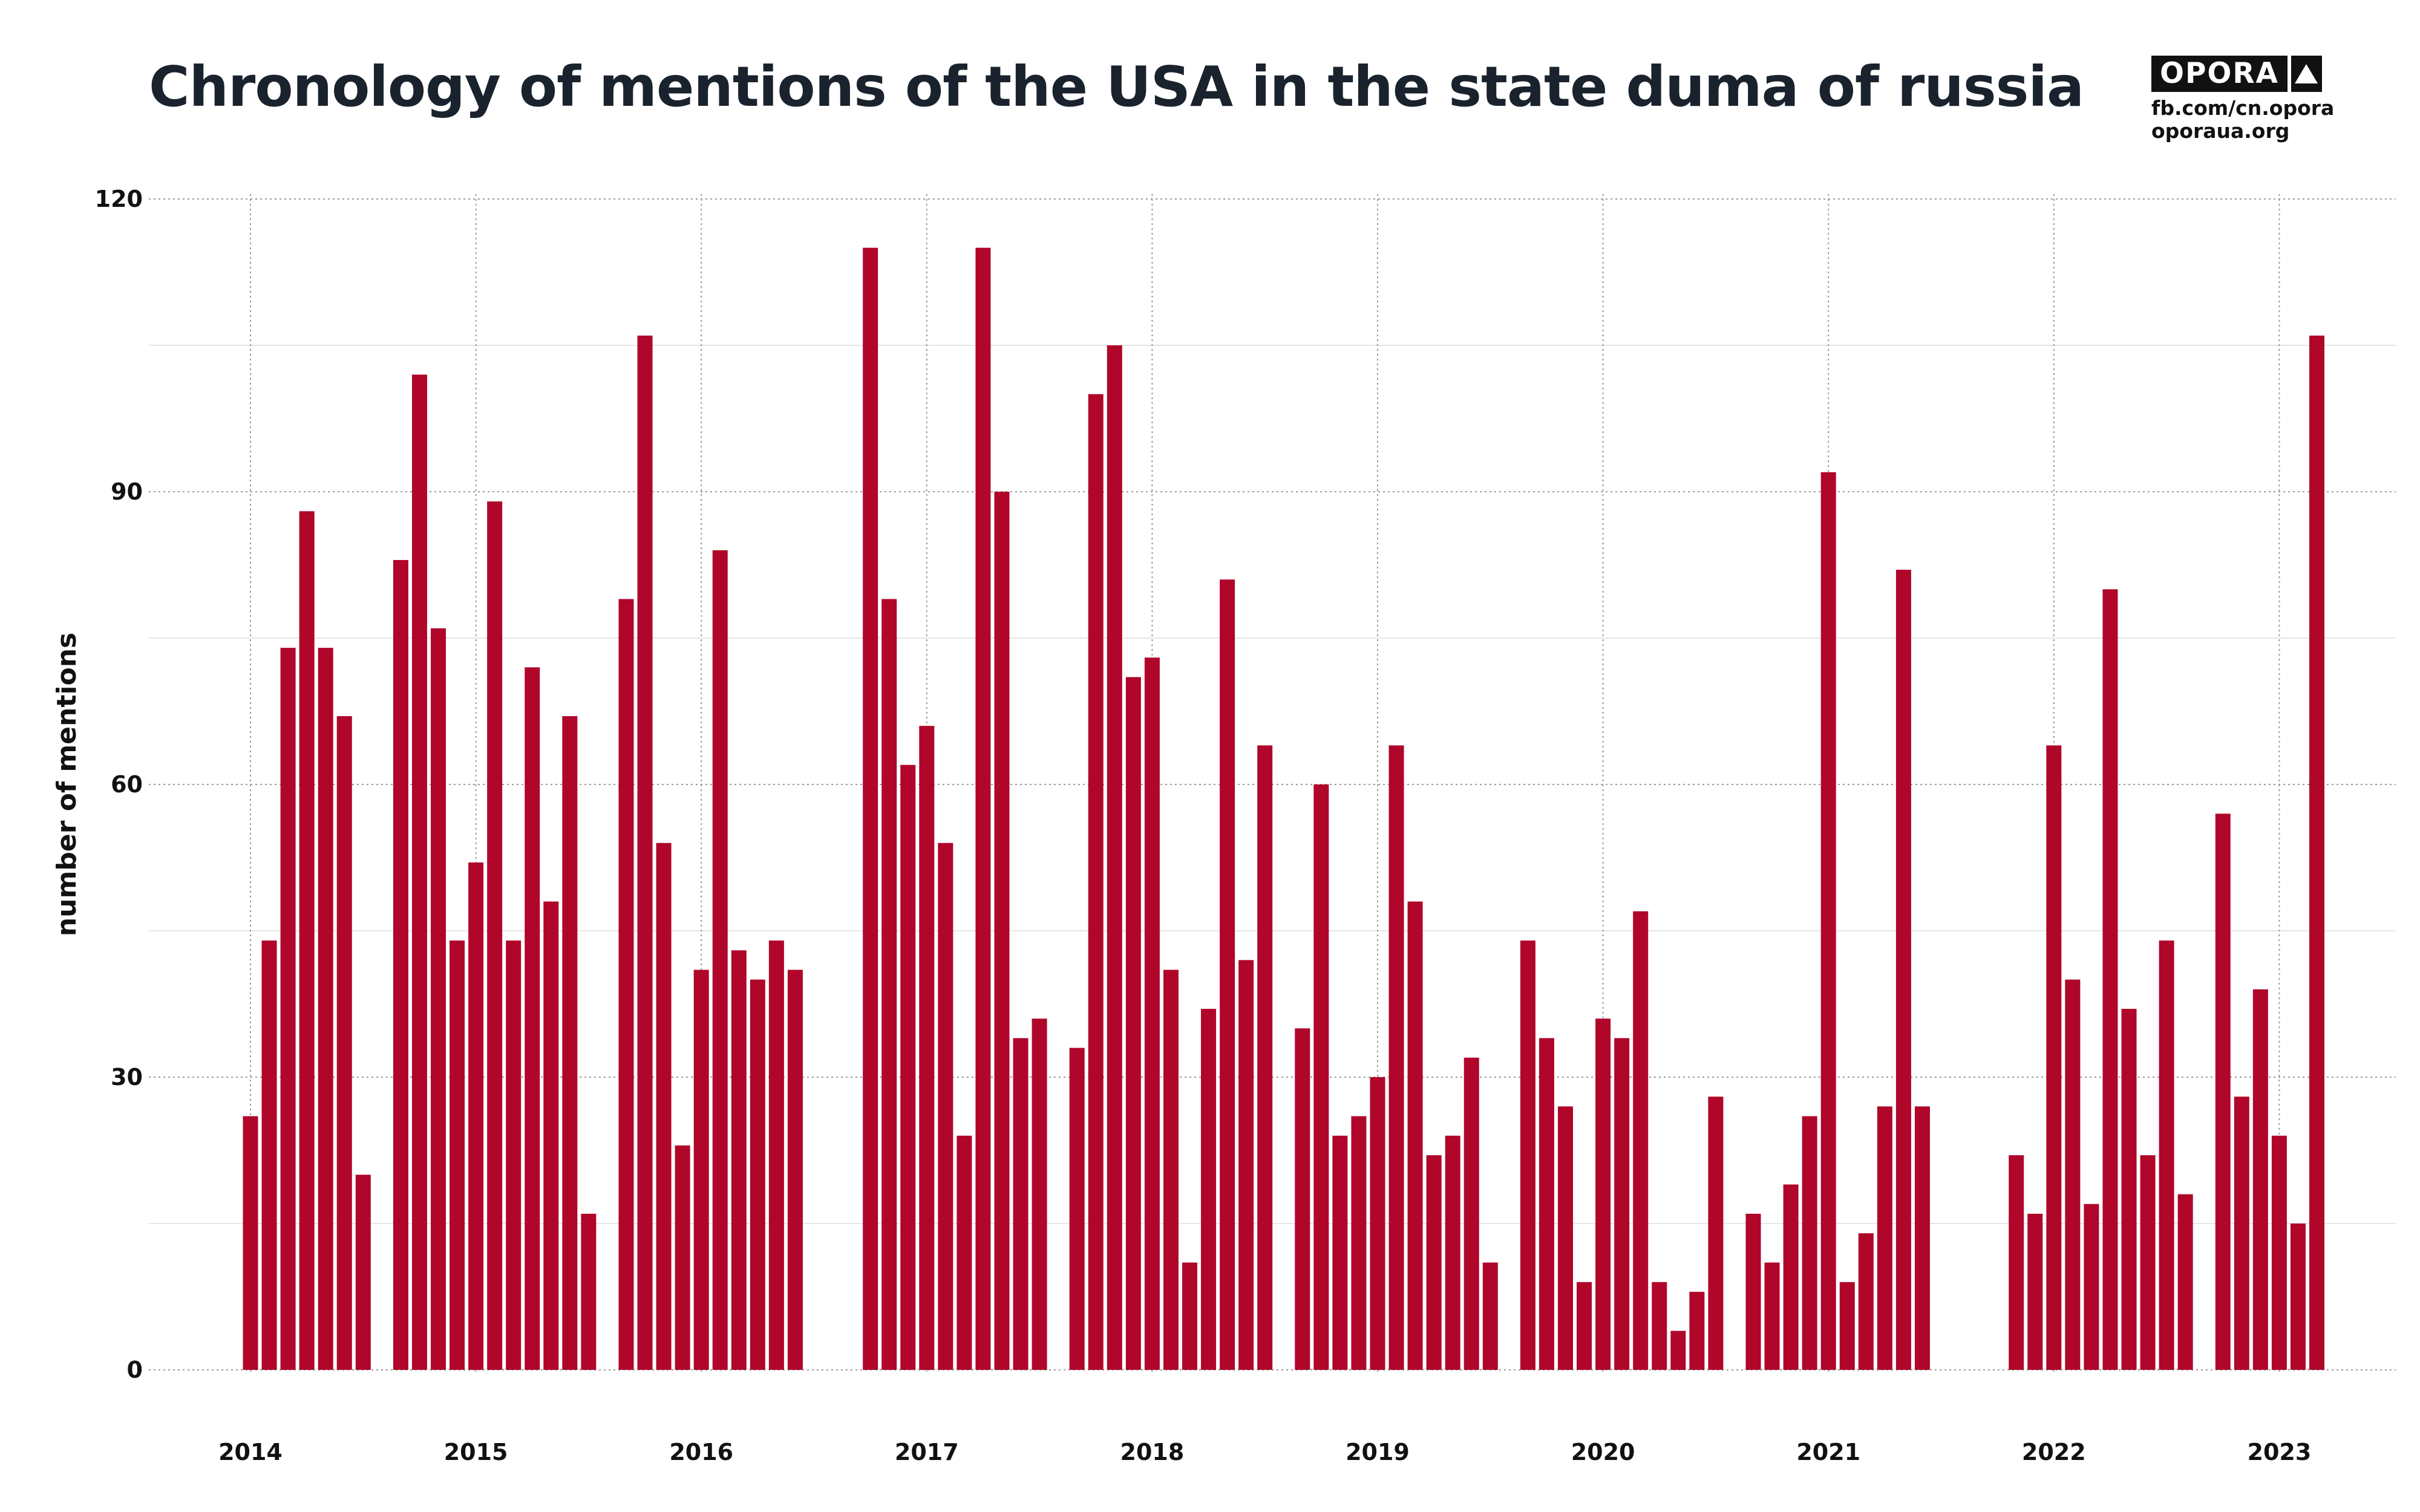  Describe the element at coordinates (701, 1452) in the screenshot. I see `x-tick-label: 2016` at that location.